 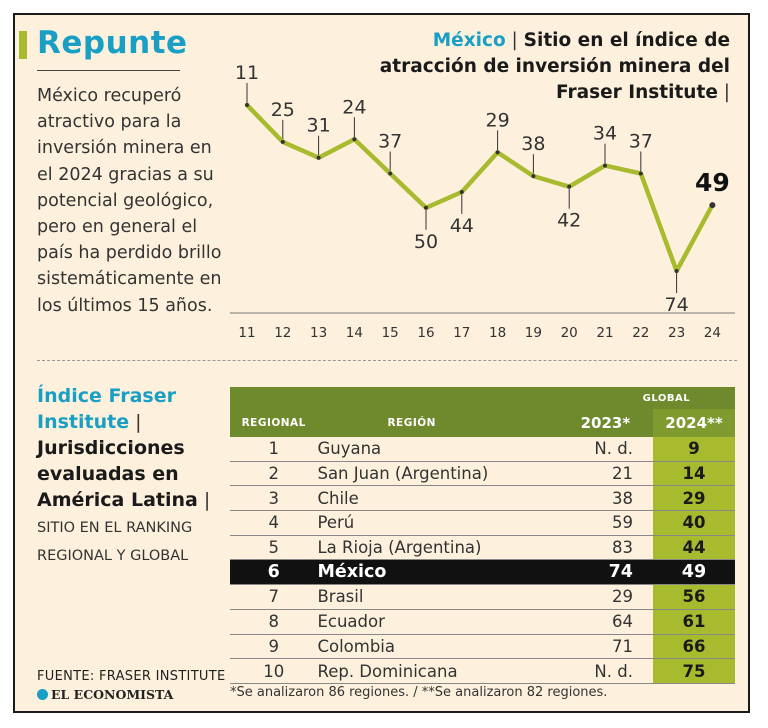 What do you see at coordinates (569, 333) in the screenshot?
I see `x-tick-label: 20` at bounding box center [569, 333].